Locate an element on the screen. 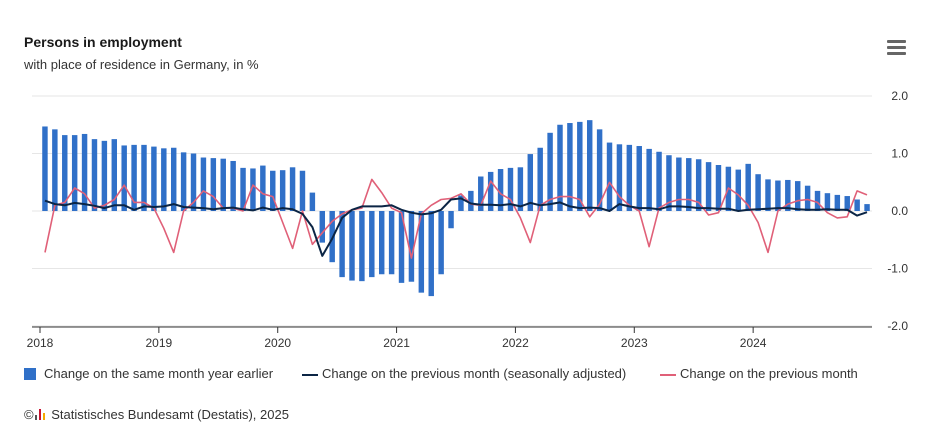 This screenshot has width=940, height=442. y-axis: 2.0 1.0 0.0 -1.0 -2.0 is located at coordinates (897, 211).